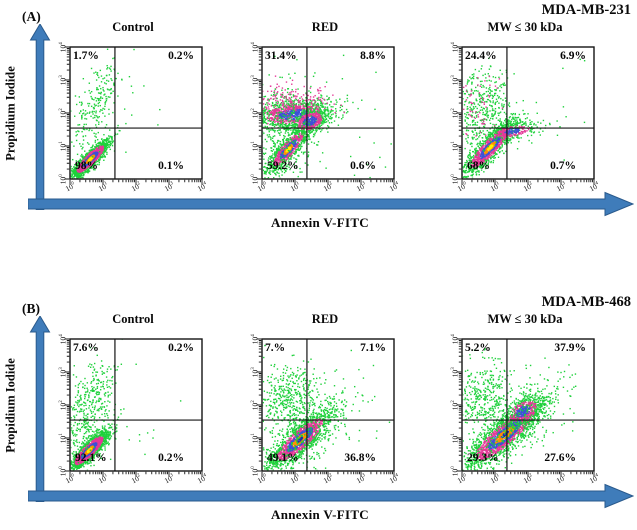 Image resolution: width=637 pixels, height=530 pixels. I want to click on quadrant-pct-upper-left: 7.6%, so click(86, 348).